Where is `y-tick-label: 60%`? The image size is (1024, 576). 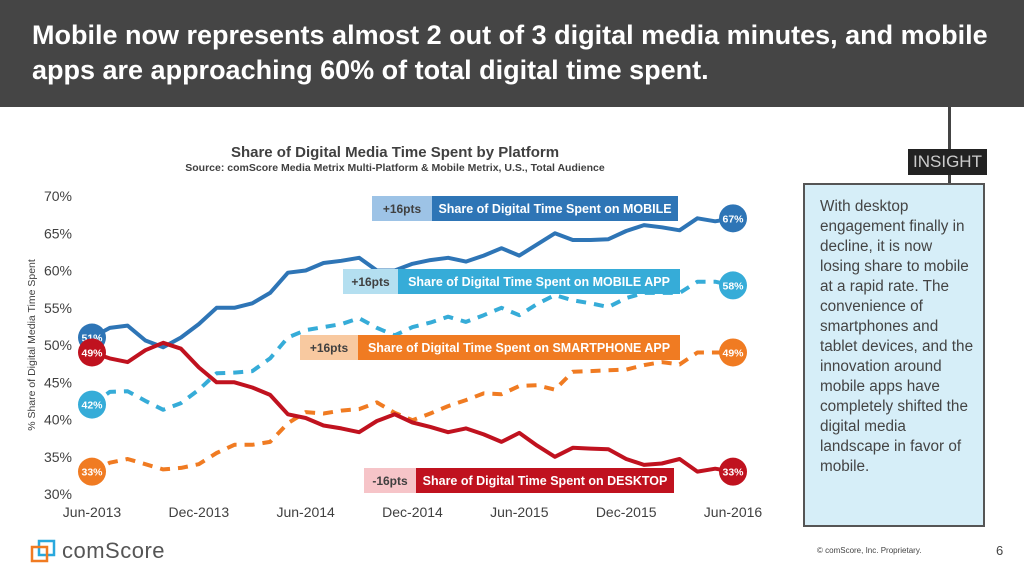 y-tick-label: 60% is located at coordinates (58, 271).